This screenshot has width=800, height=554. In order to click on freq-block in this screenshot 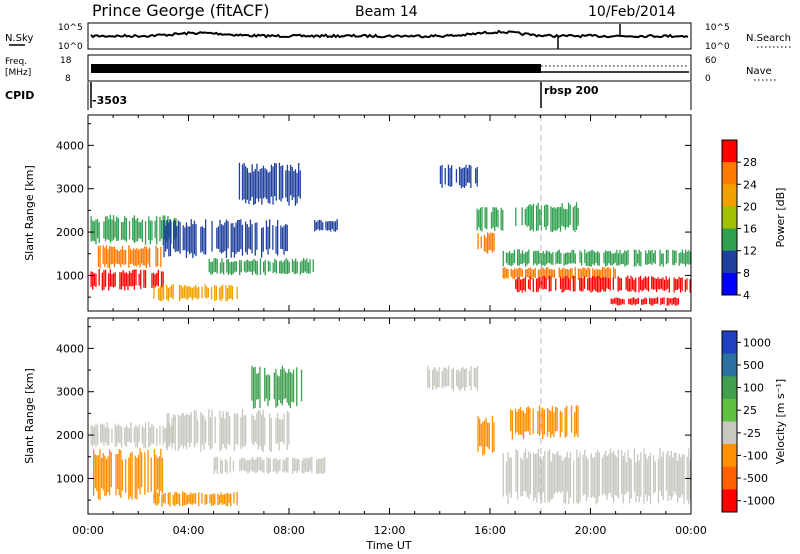, I will do `click(316, 68)`.